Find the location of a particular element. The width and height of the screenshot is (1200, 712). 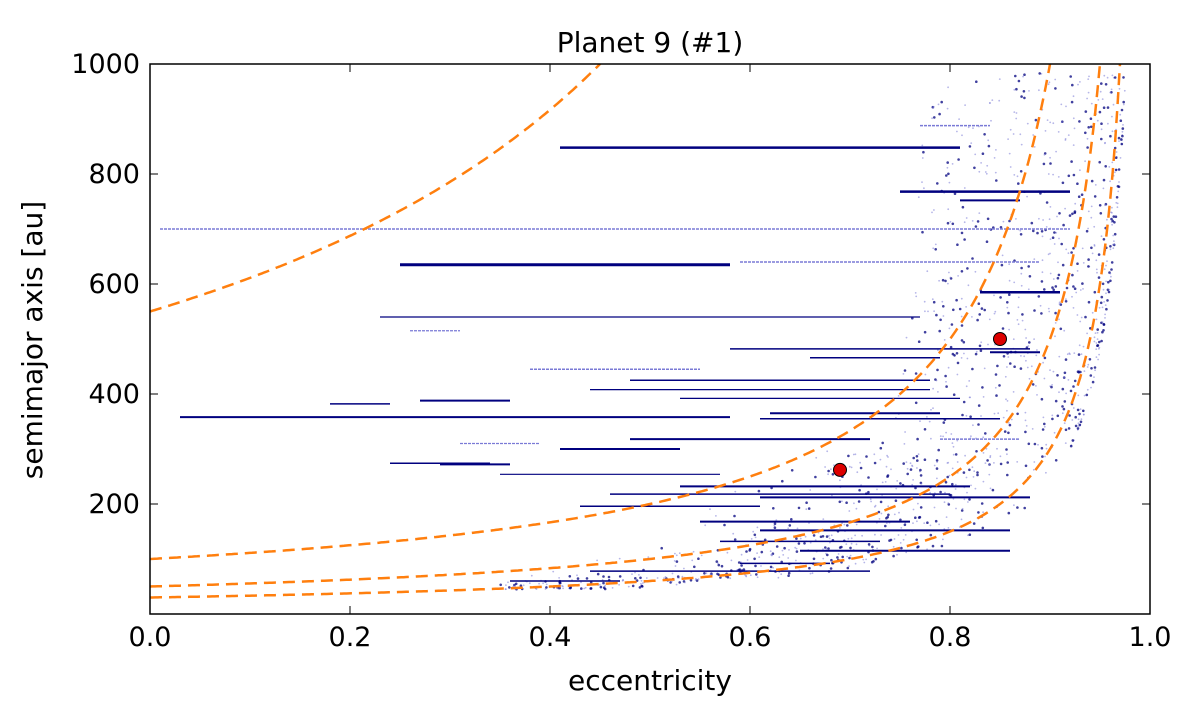

x-tick-label: 0.0 is located at coordinates (150, 637).